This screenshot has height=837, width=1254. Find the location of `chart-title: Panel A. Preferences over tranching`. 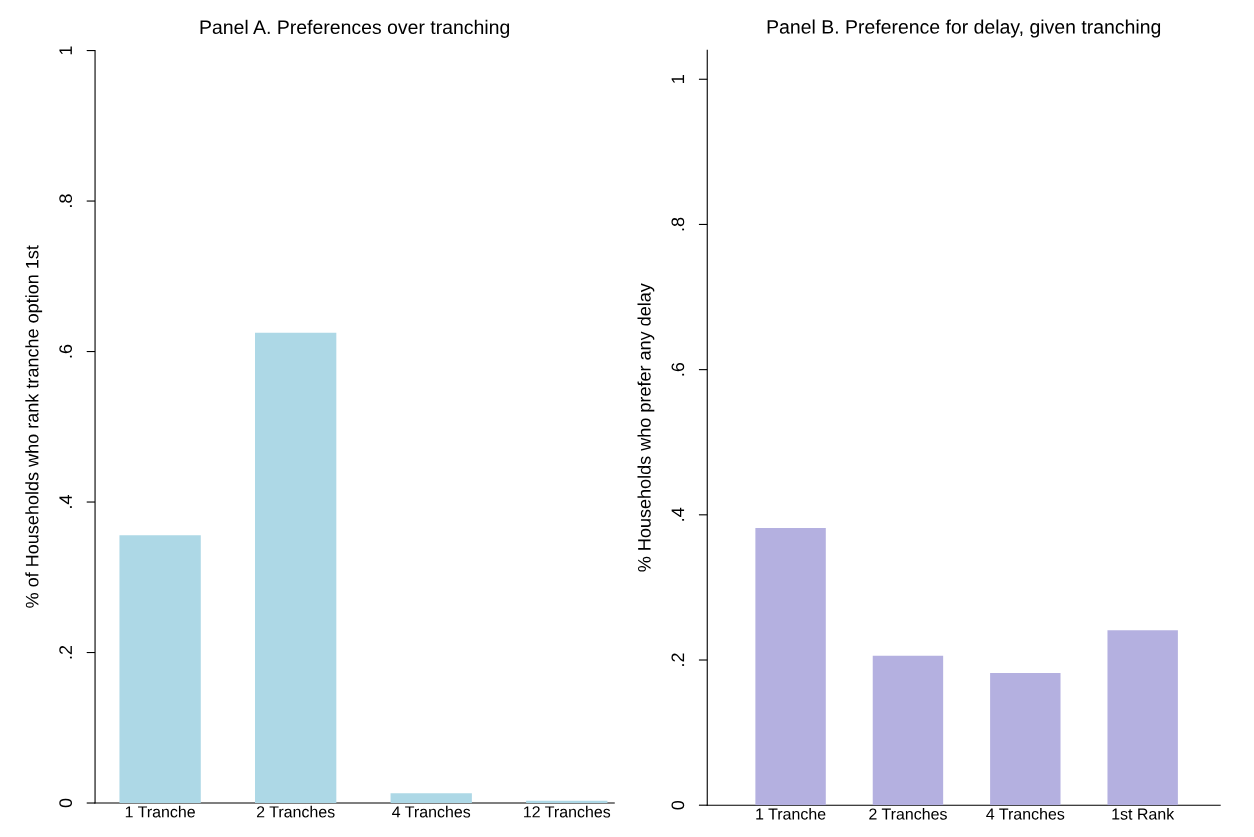

chart-title: Panel A. Preferences over tranching is located at coordinates (355, 28).